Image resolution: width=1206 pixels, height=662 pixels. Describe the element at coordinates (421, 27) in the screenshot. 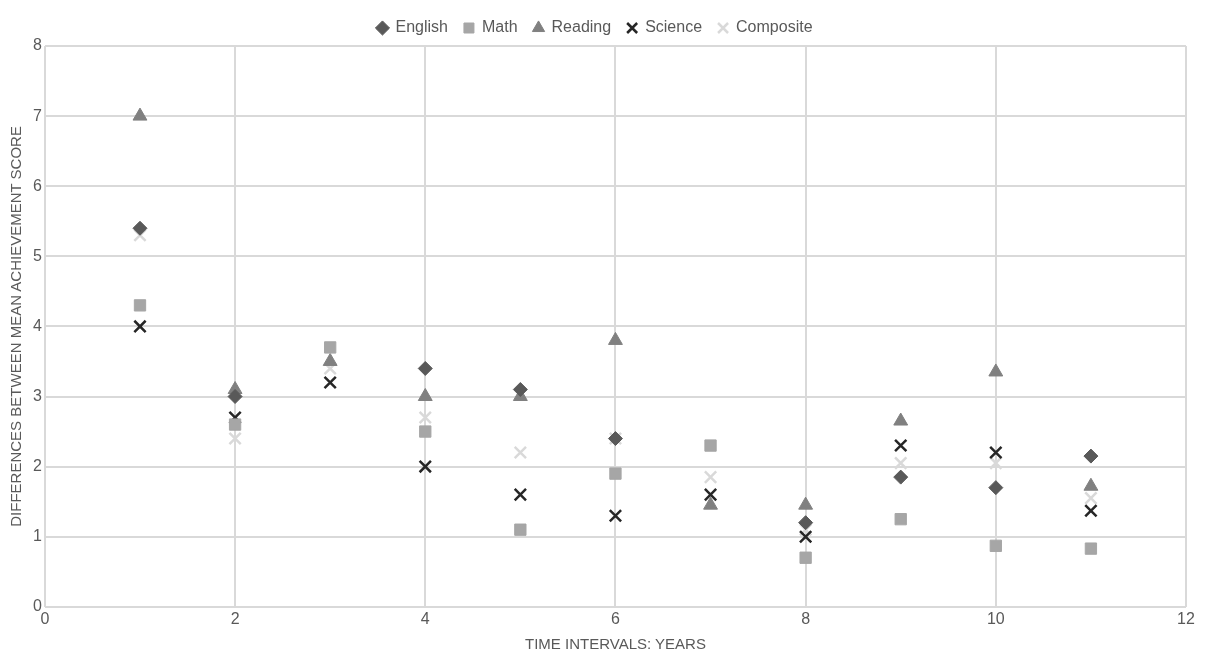

I see `legend-label: English` at that location.